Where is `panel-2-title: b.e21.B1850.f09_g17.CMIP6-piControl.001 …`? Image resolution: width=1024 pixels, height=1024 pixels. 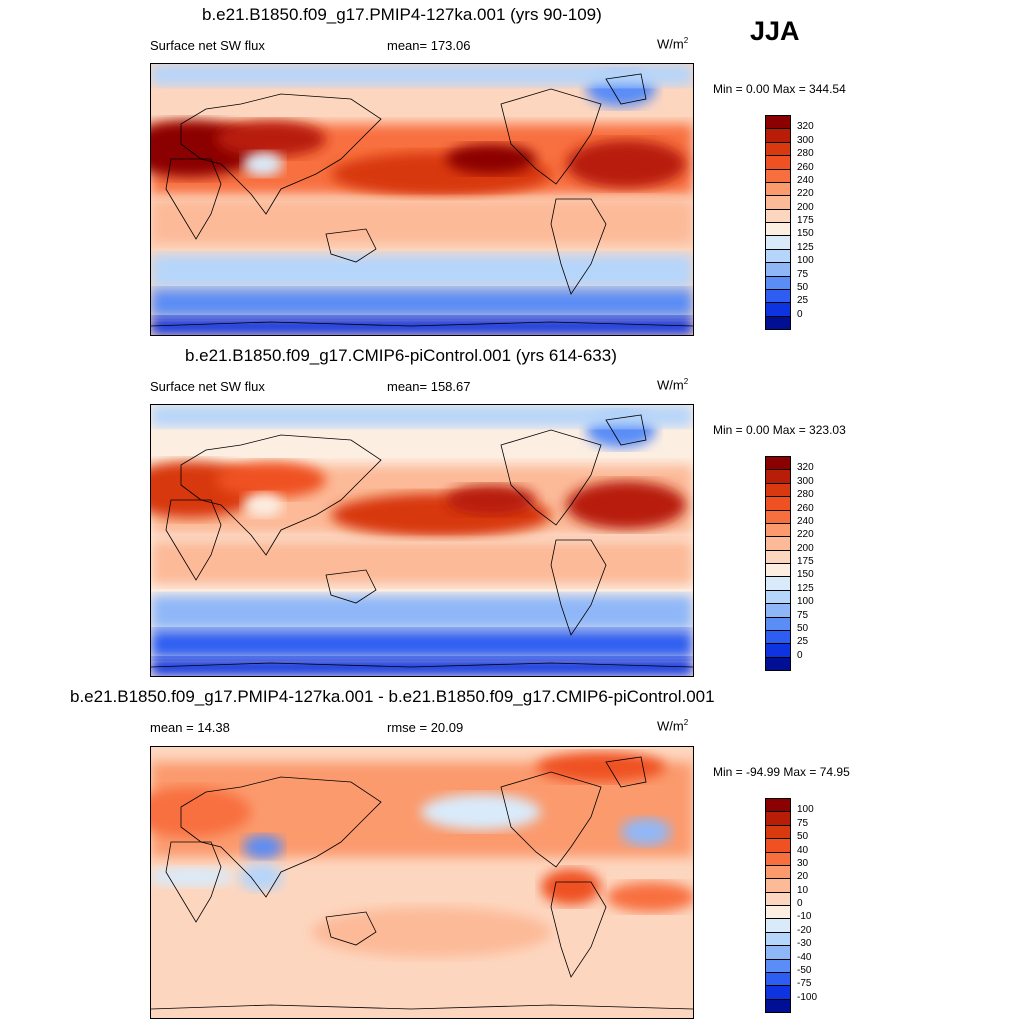 panel-2-title: b.e21.B1850.f09_g17.CMIP6-piControl.001 … is located at coordinates (401, 355).